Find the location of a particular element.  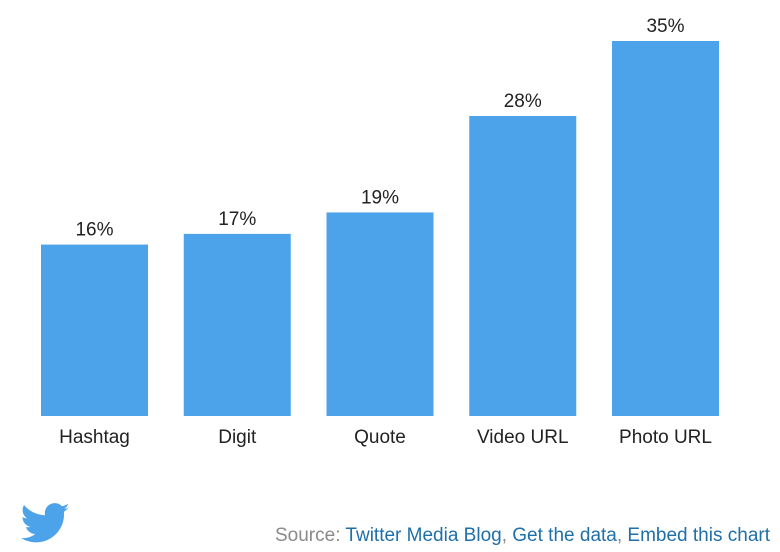

value-label: 28% is located at coordinates (523, 101).